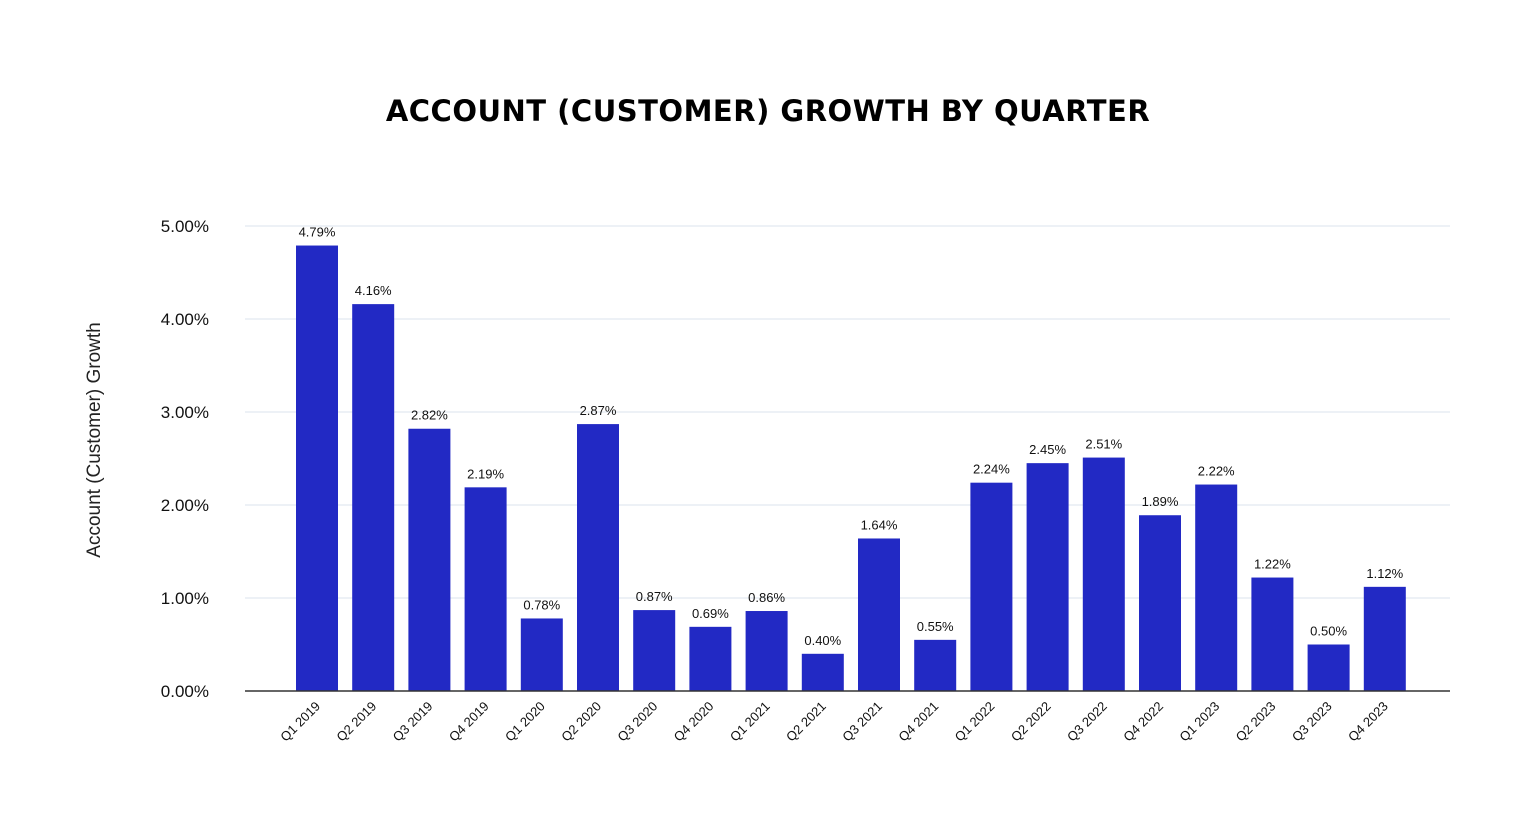 This screenshot has width=1536, height=834. I want to click on x-tick-label: Q2 2019, so click(356, 722).